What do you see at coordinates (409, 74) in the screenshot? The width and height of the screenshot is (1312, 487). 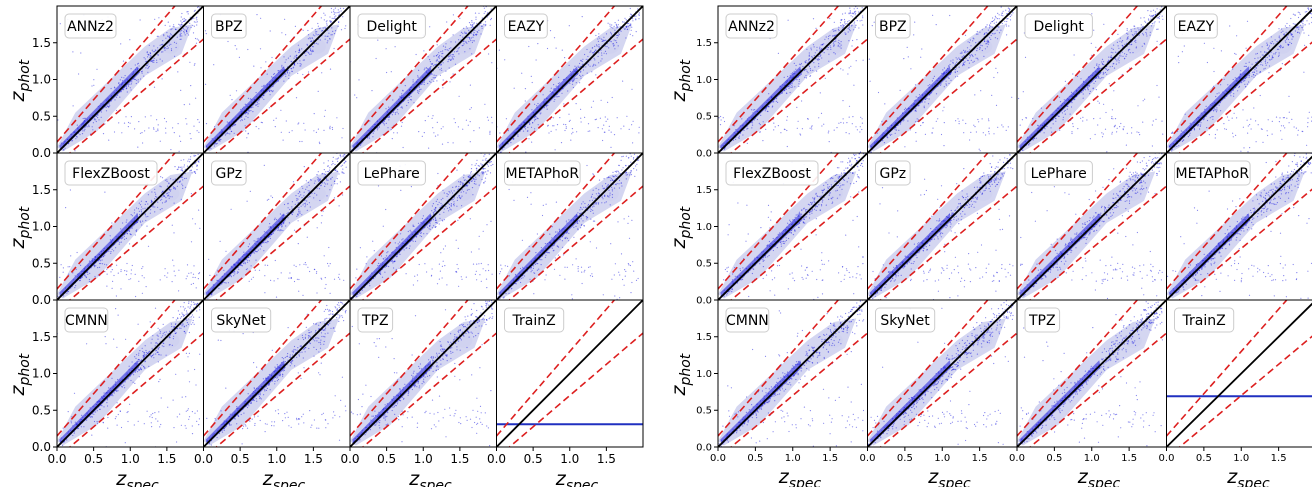 I see `outlier-bound-upper` at bounding box center [409, 74].